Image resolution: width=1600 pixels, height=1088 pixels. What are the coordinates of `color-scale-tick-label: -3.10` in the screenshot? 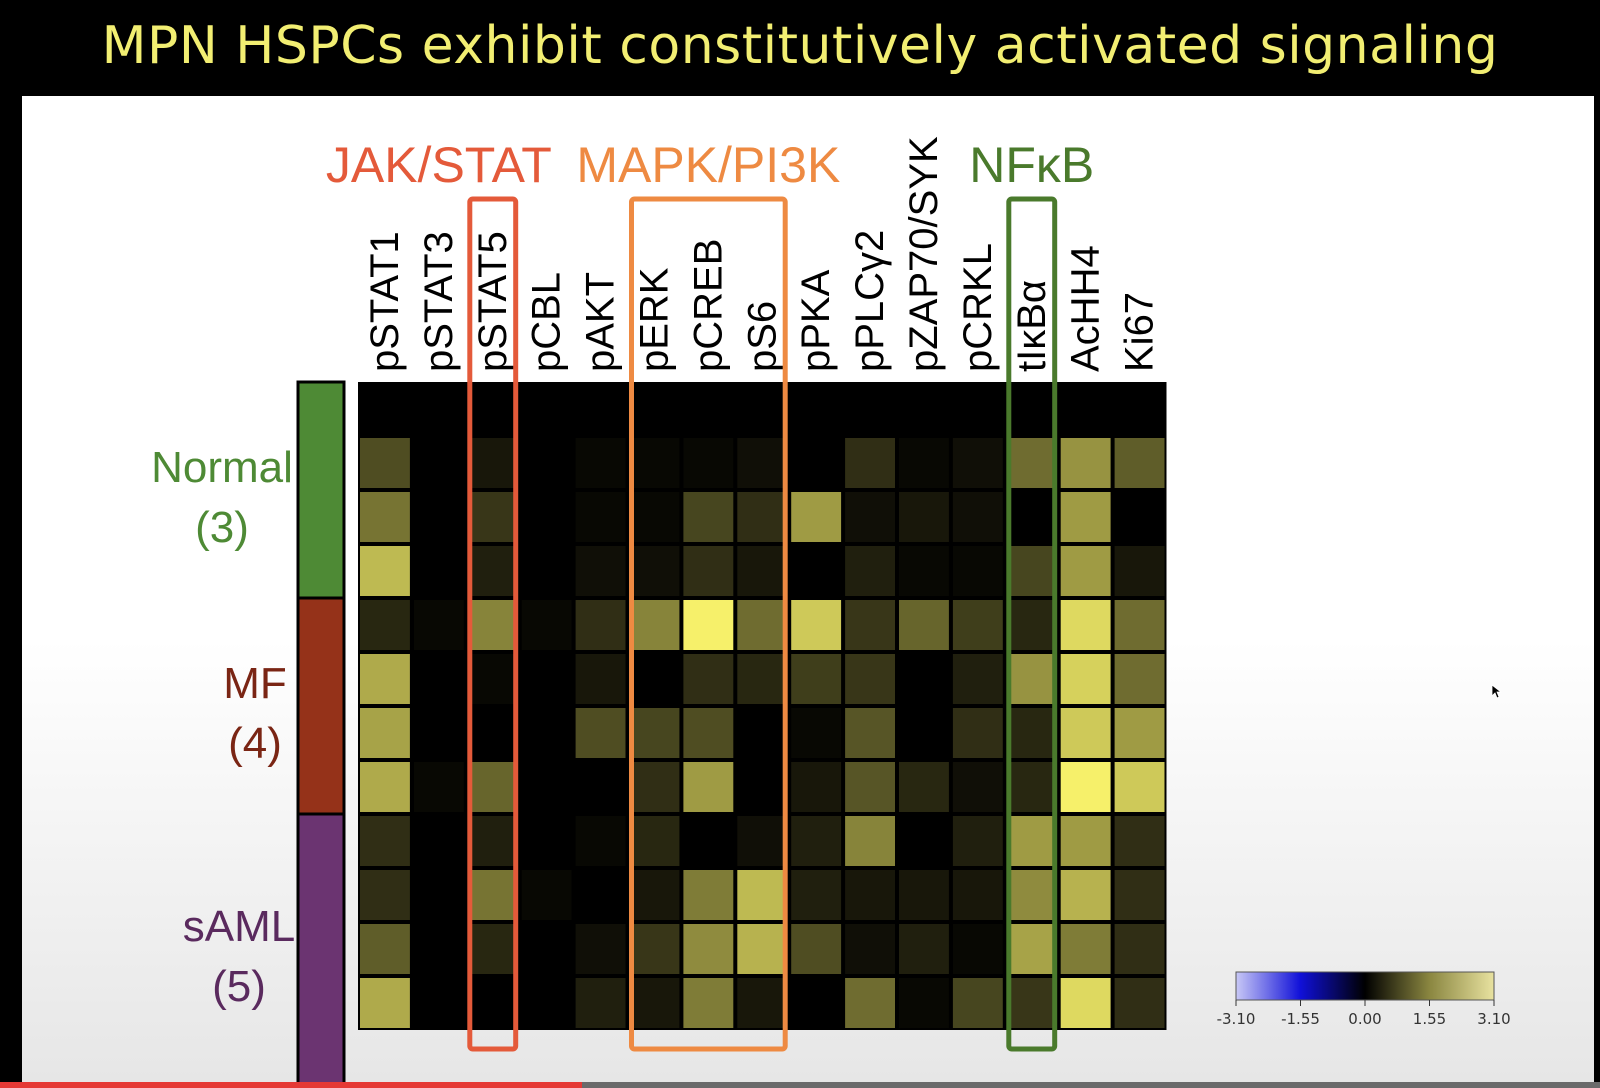 It's located at (1236, 1019).